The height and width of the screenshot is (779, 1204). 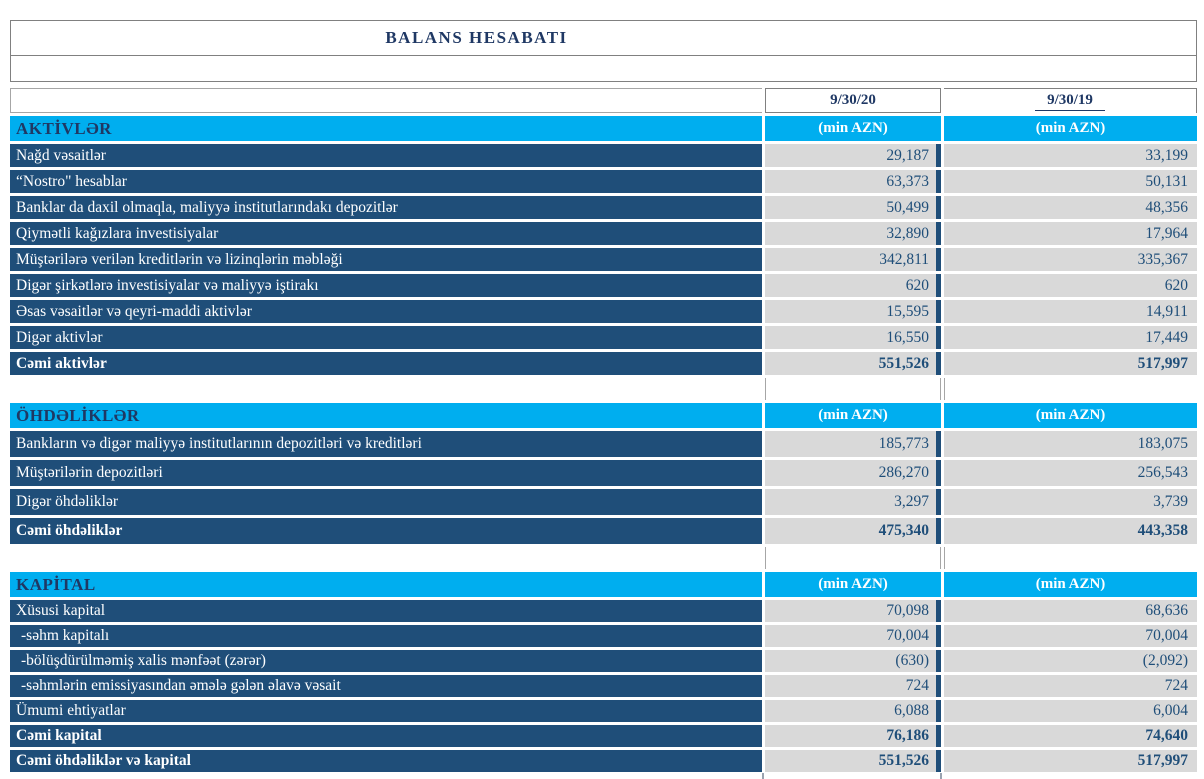 What do you see at coordinates (1070, 259) in the screenshot?
I see `value-col2: 335,367` at bounding box center [1070, 259].